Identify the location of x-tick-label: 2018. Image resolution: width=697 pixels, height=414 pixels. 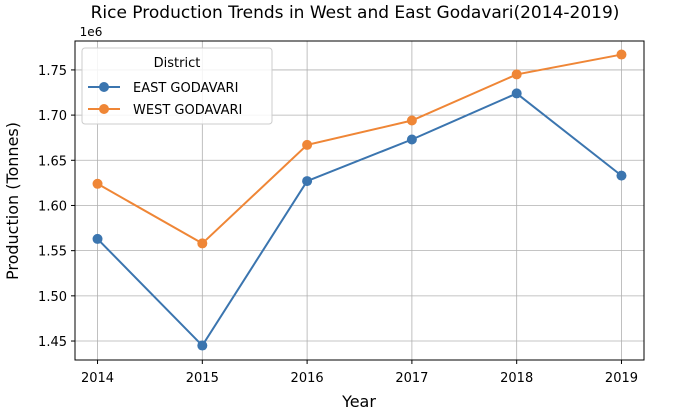
(516, 378).